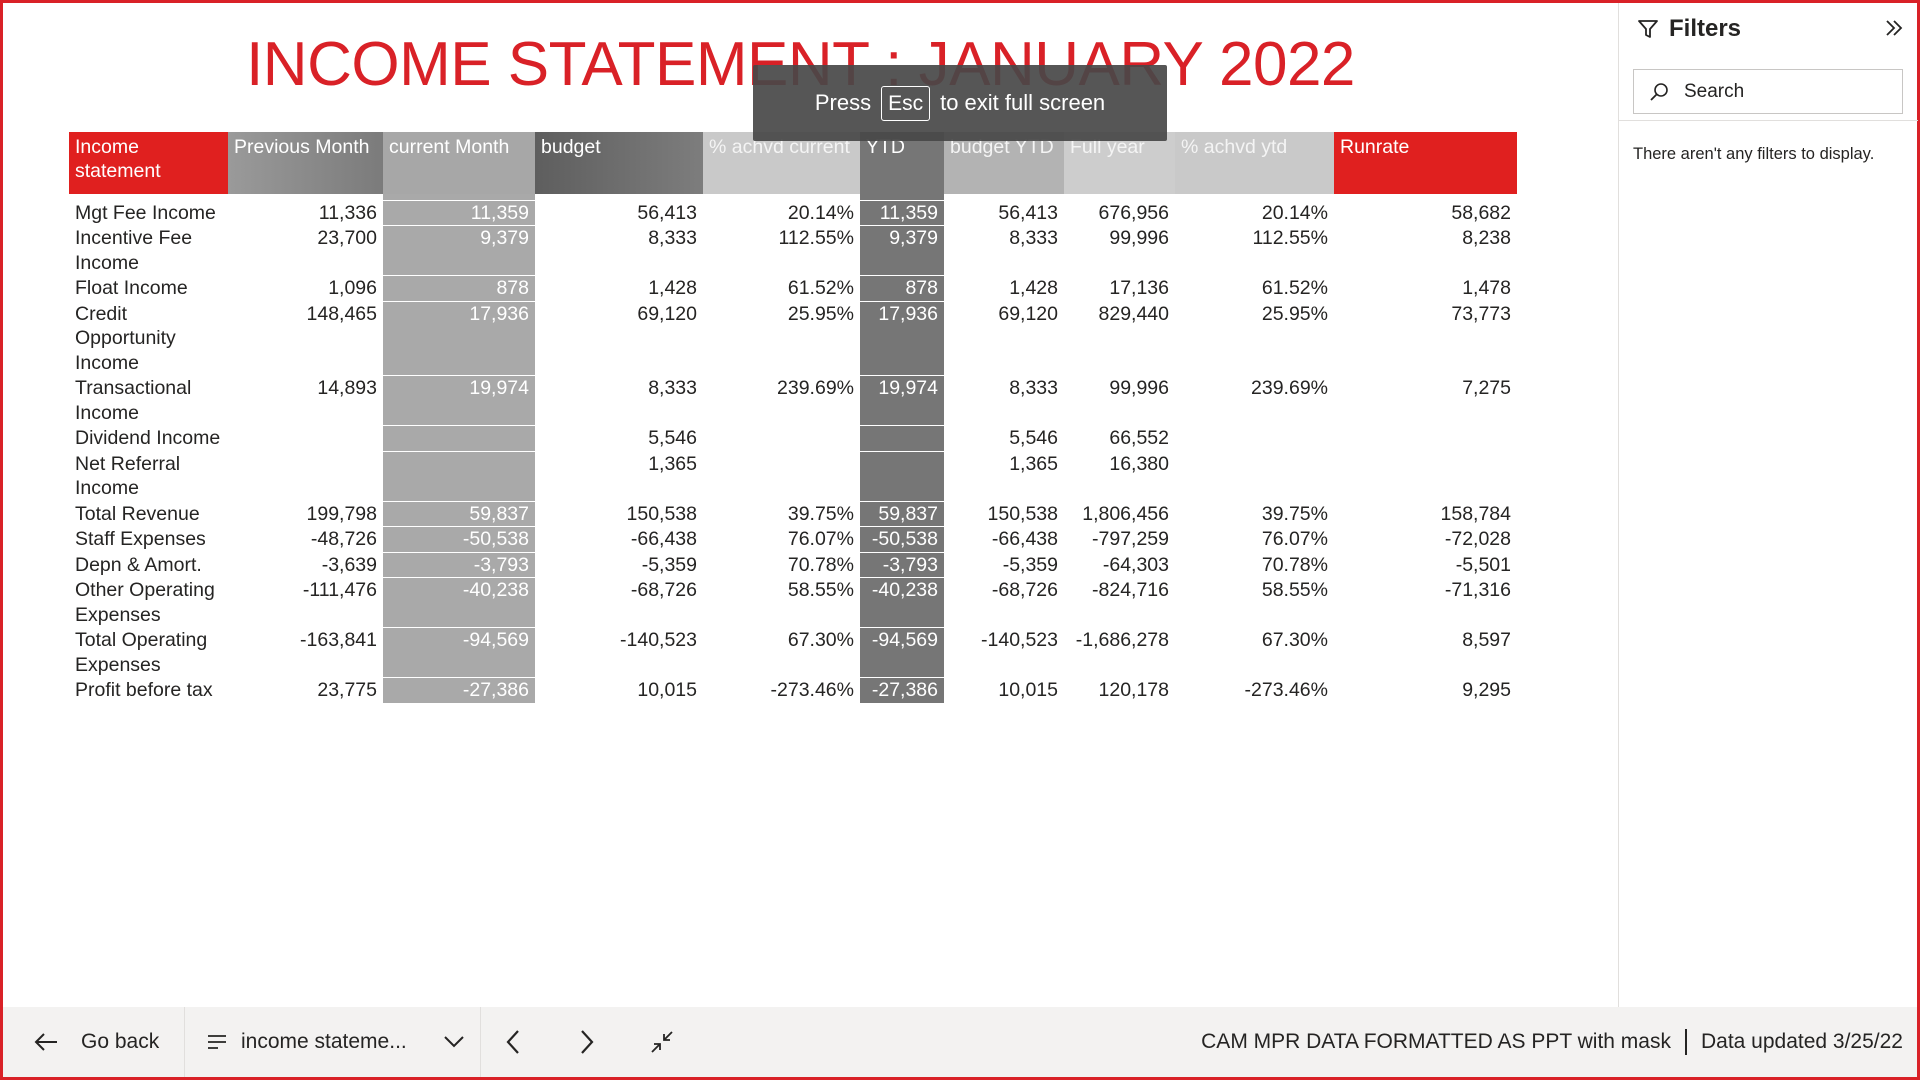 The width and height of the screenshot is (1920, 1080). I want to click on row-label: Profit before tax, so click(148, 690).